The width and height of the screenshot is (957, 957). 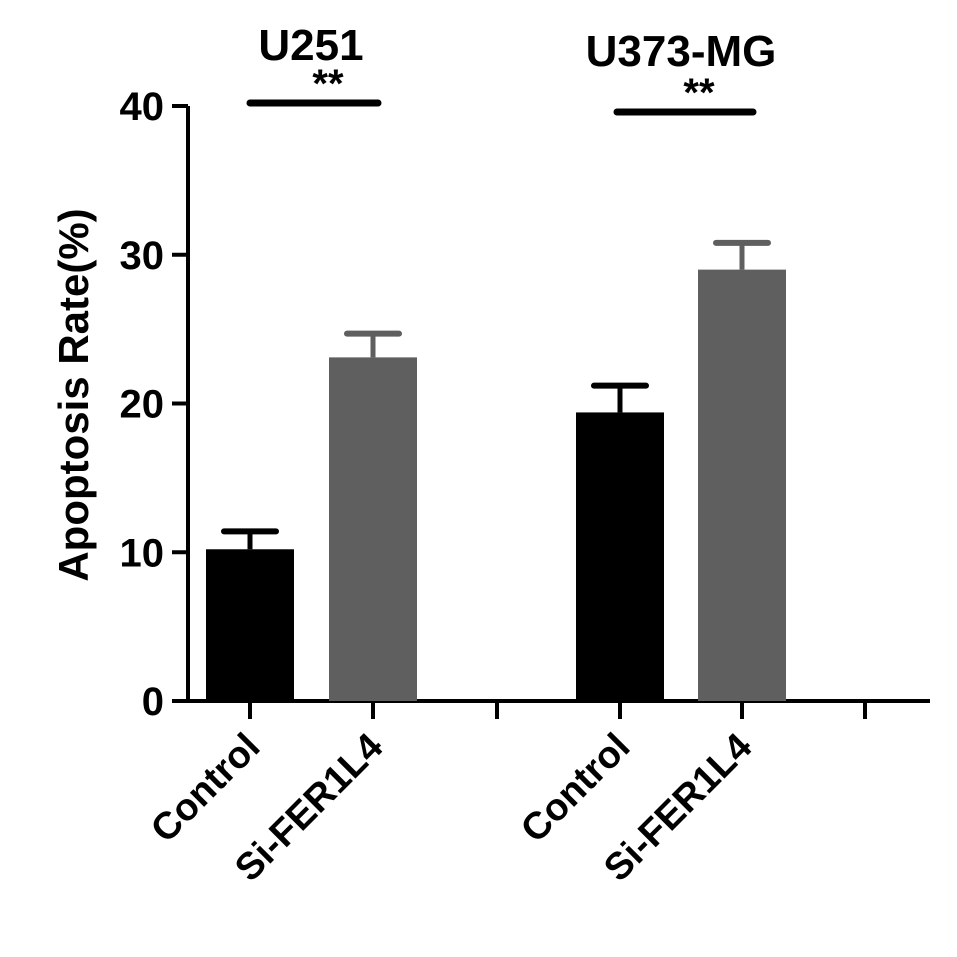 I want to click on y-tick-label: 20, so click(x=142, y=405).